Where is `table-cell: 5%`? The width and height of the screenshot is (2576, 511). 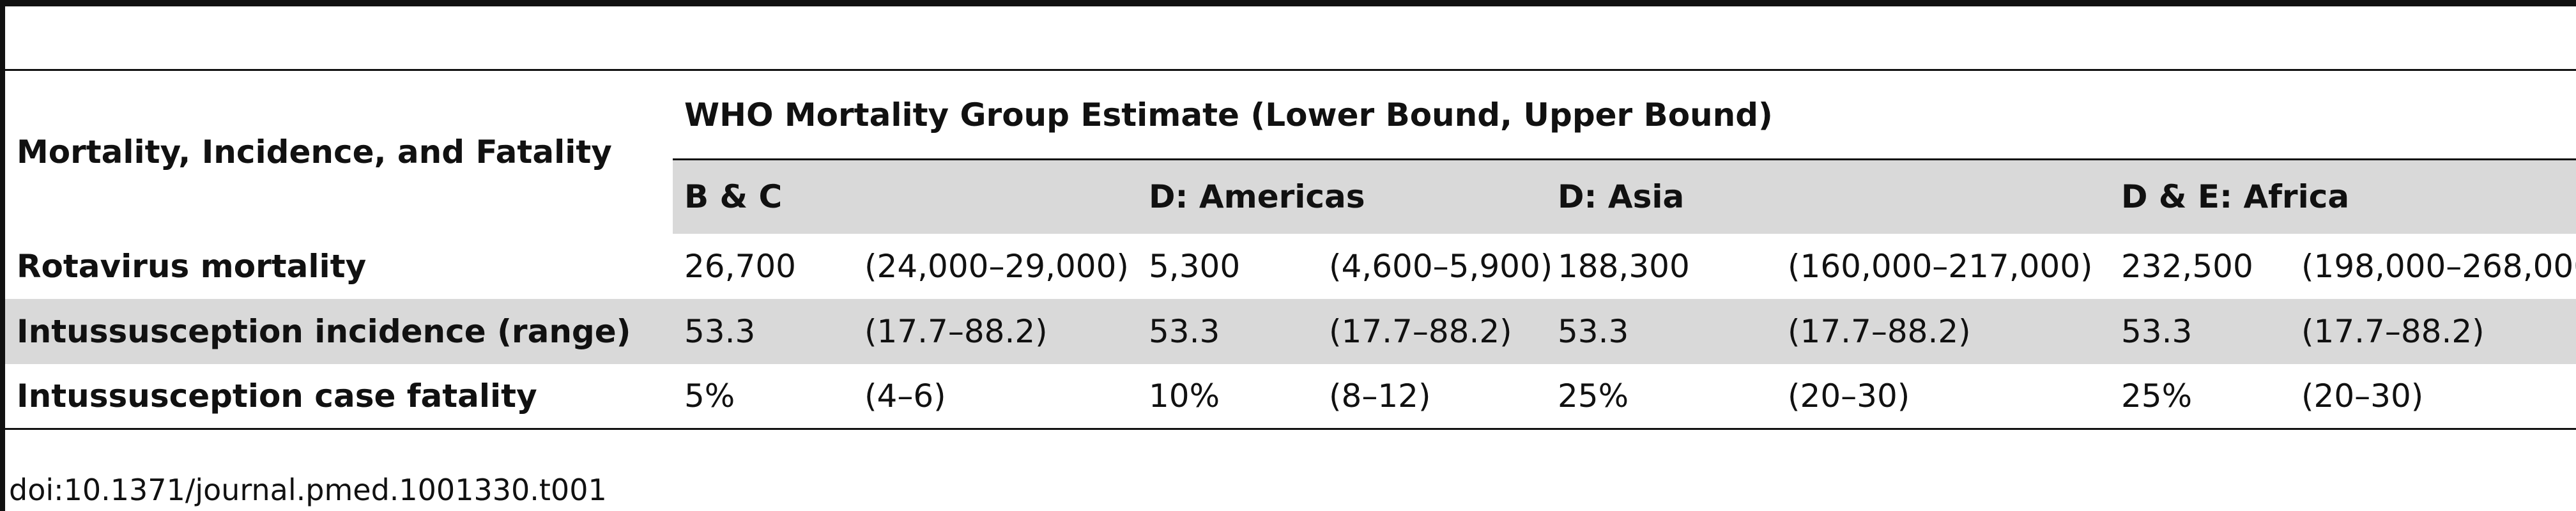 table-cell: 5% is located at coordinates (763, 396).